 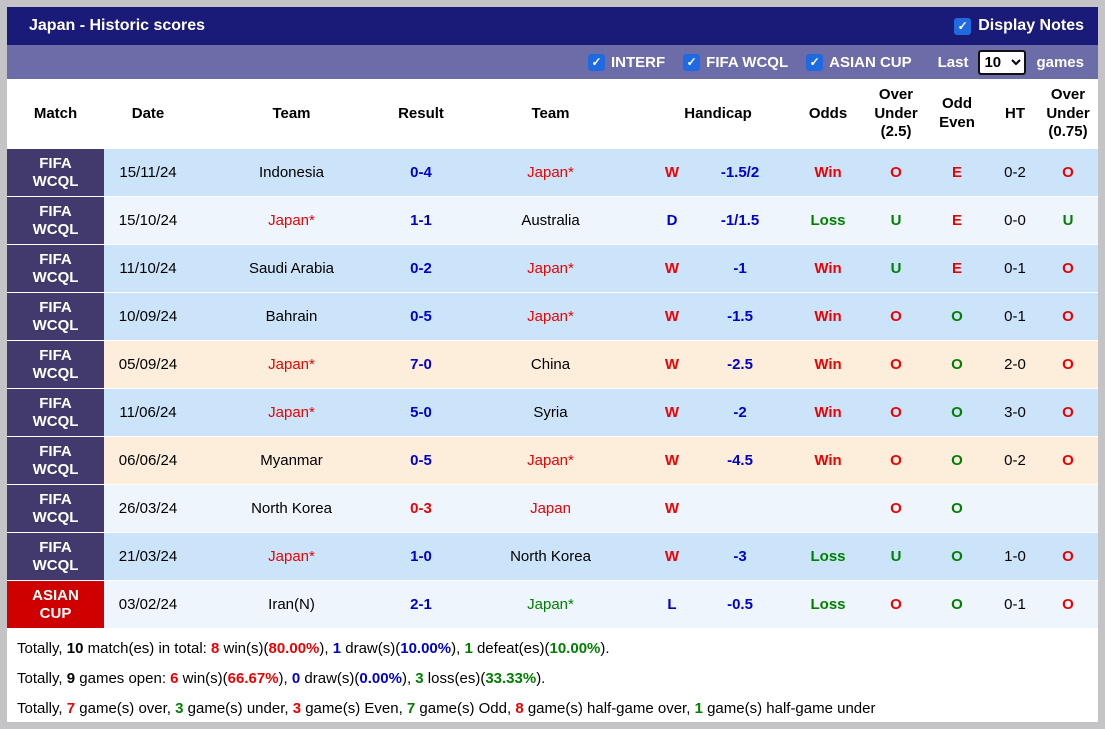 What do you see at coordinates (421, 364) in the screenshot?
I see `result-cell: 7-0` at bounding box center [421, 364].